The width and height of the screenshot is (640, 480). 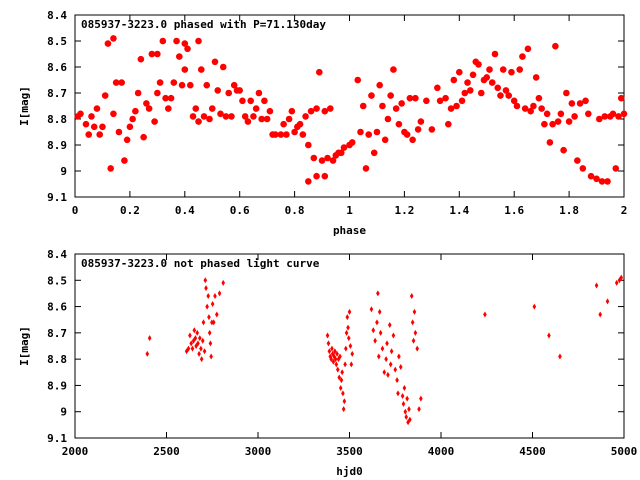 I want to click on y-tick-label: 8.7, so click(x=57, y=333).